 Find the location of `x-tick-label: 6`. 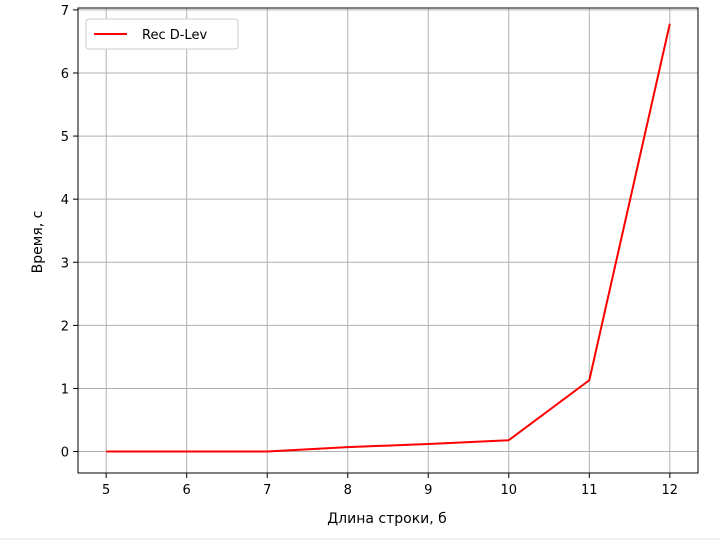

x-tick-label: 6 is located at coordinates (187, 490).